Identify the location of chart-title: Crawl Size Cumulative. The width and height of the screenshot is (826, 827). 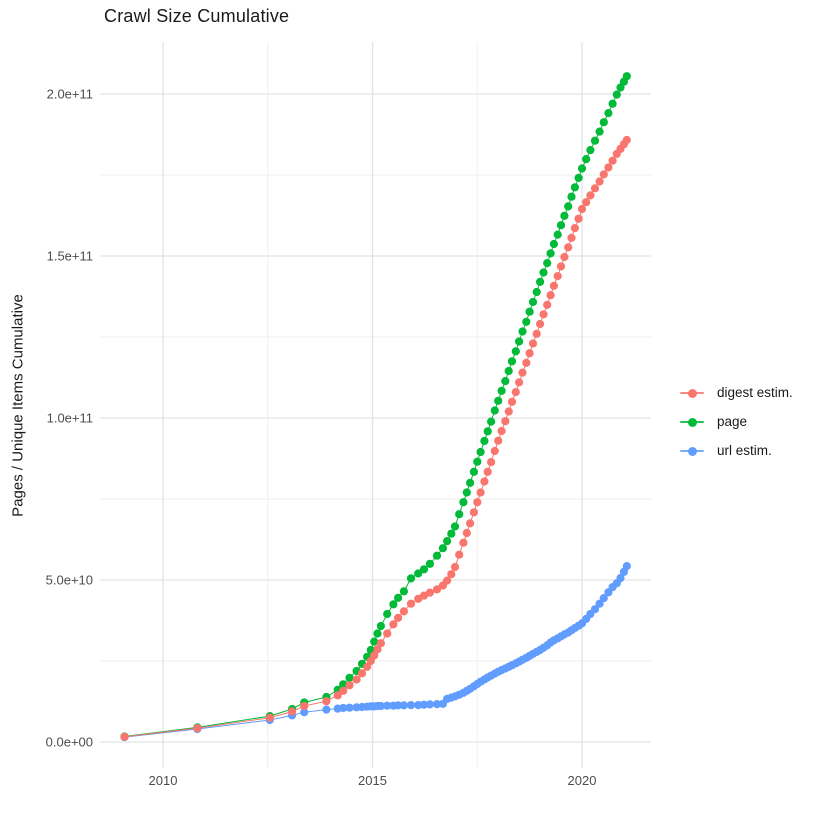
(197, 16).